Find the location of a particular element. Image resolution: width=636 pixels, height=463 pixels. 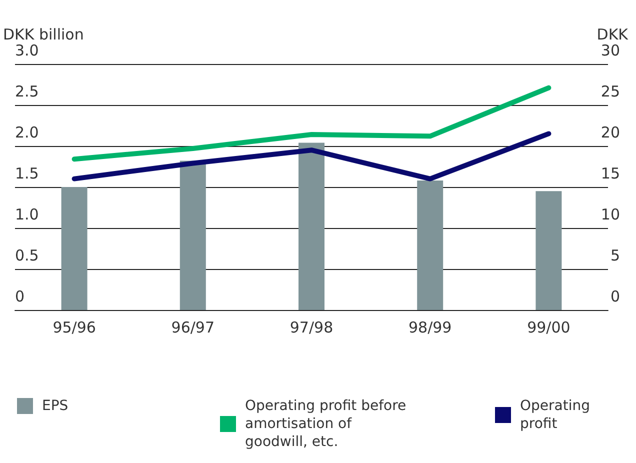

y-tick-label: 2.5 is located at coordinates (27, 91).